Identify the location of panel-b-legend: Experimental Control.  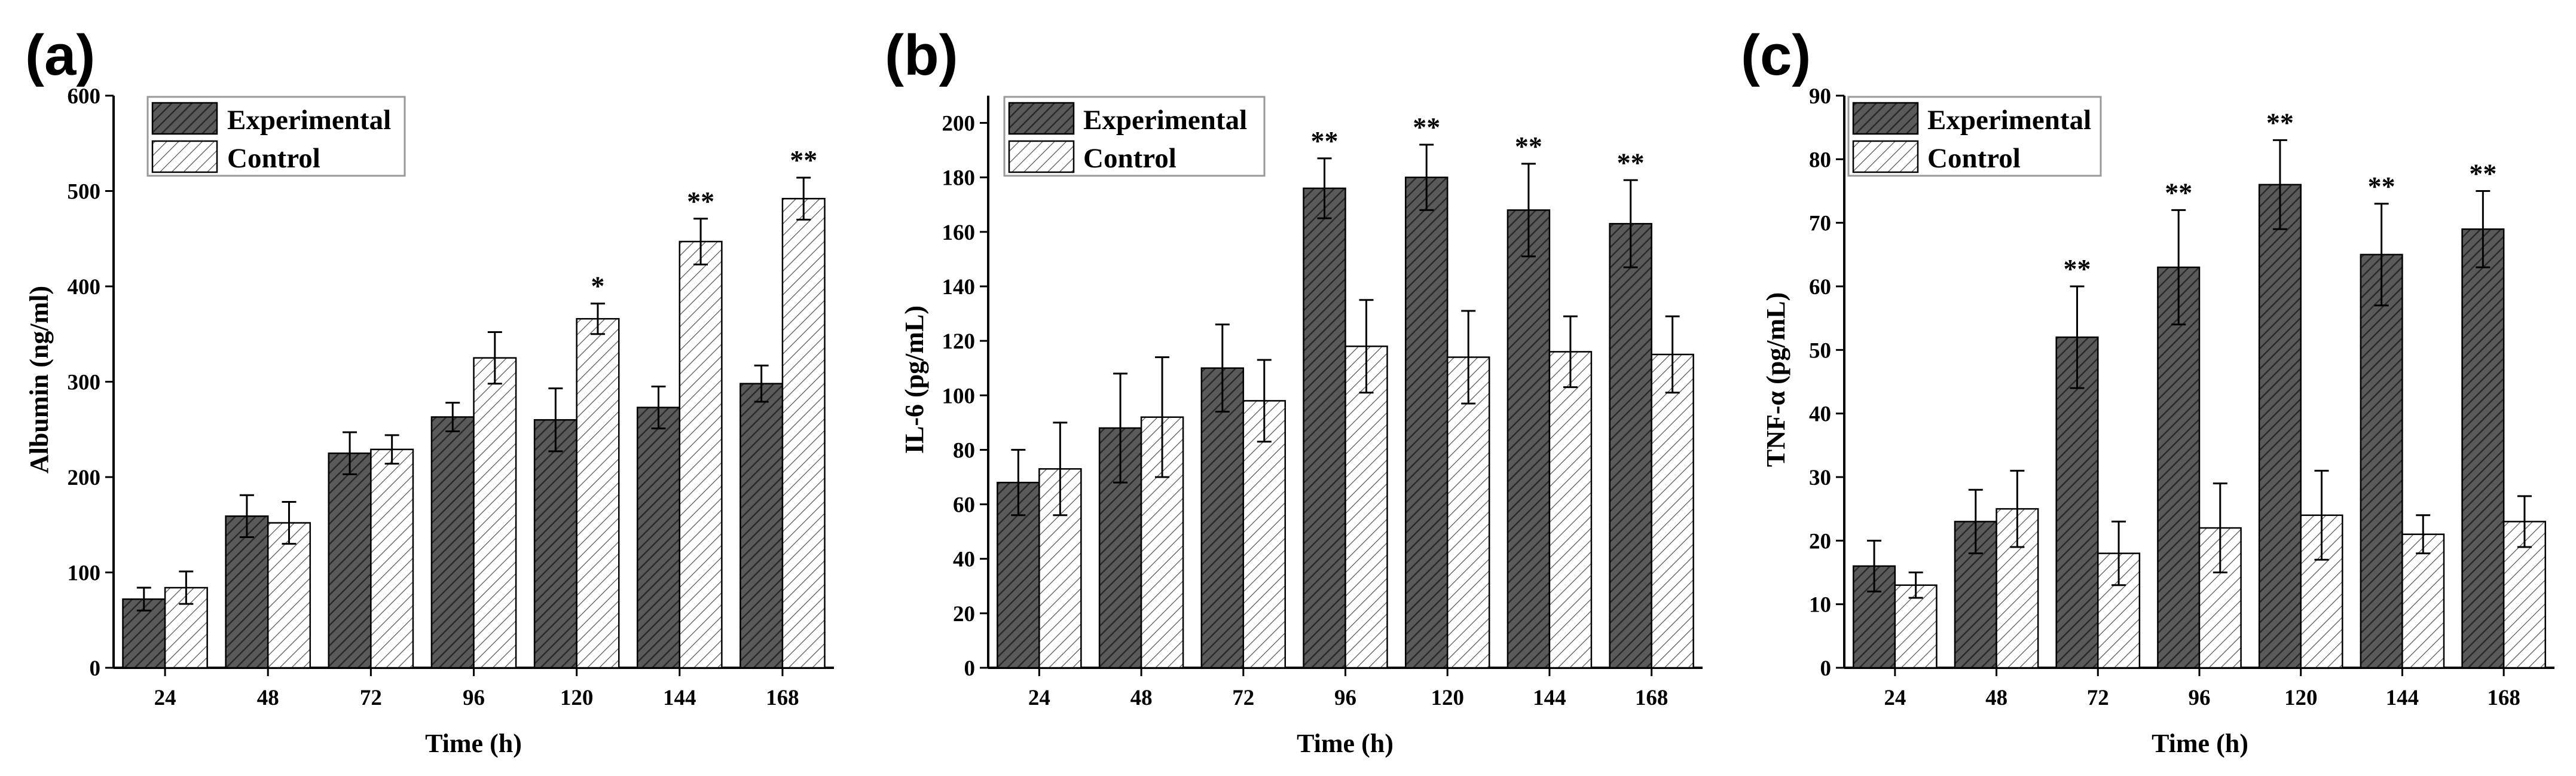
(1134, 136).